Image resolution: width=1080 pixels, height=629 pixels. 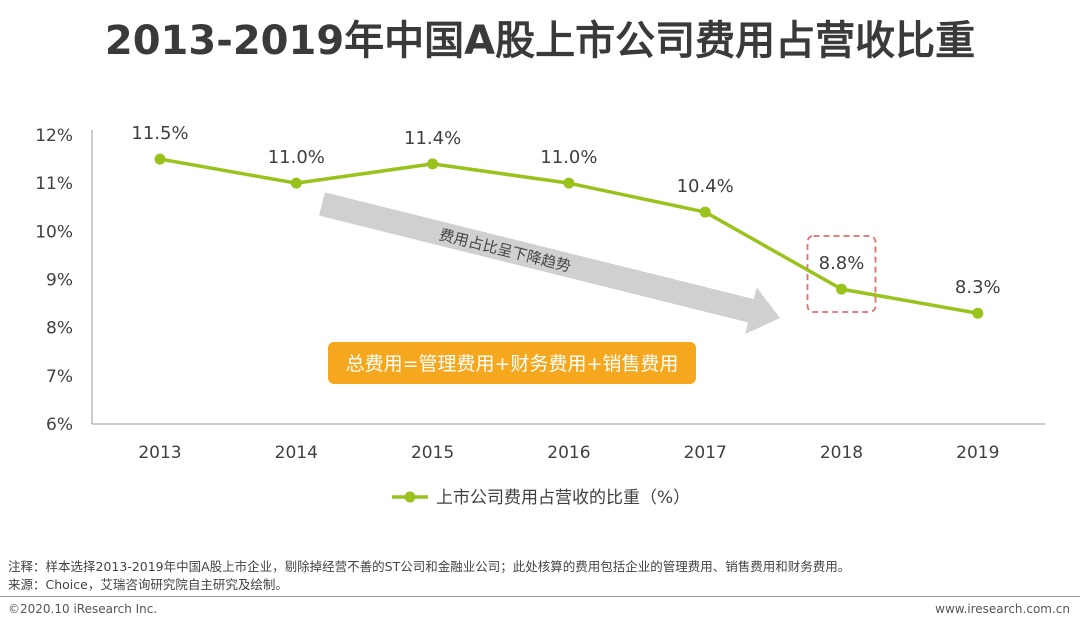 What do you see at coordinates (1002, 609) in the screenshot?
I see `website-link: www.iresearch.com.cn` at bounding box center [1002, 609].